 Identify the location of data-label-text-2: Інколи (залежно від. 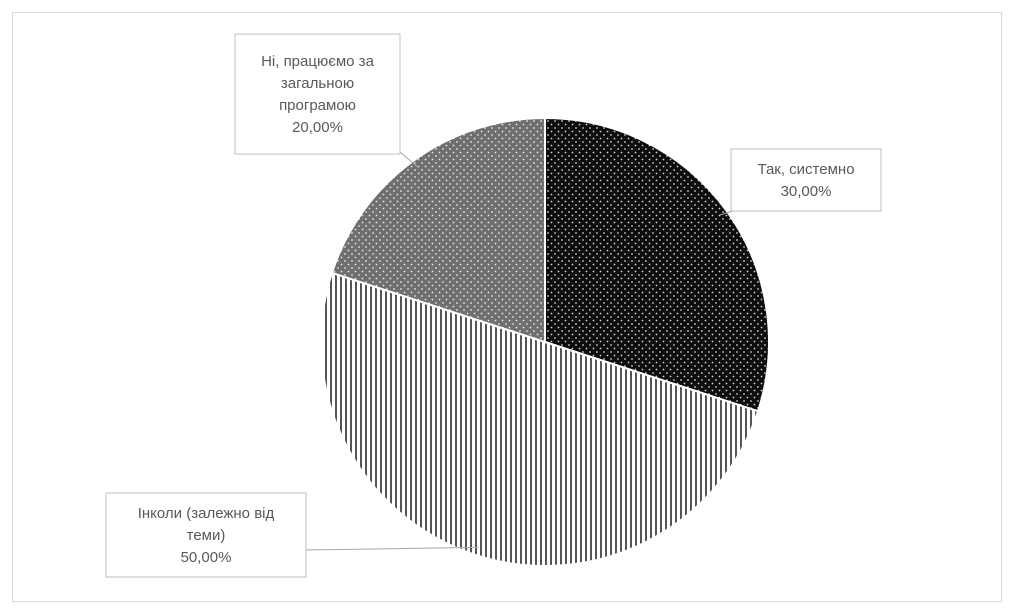
(206, 513).